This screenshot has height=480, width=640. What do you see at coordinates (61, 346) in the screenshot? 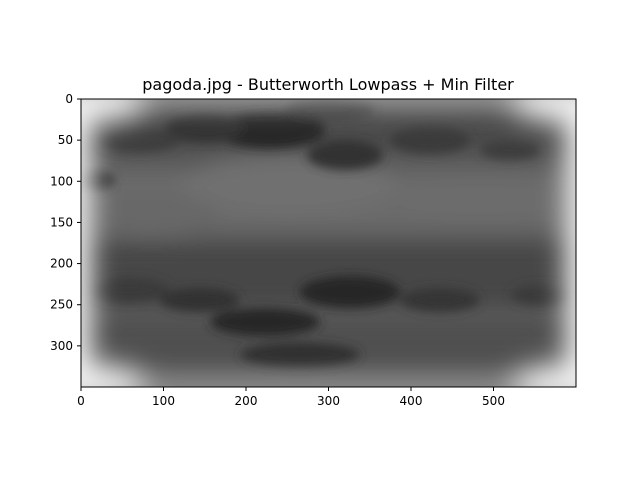
I see `y-tick-label: 300` at bounding box center [61, 346].